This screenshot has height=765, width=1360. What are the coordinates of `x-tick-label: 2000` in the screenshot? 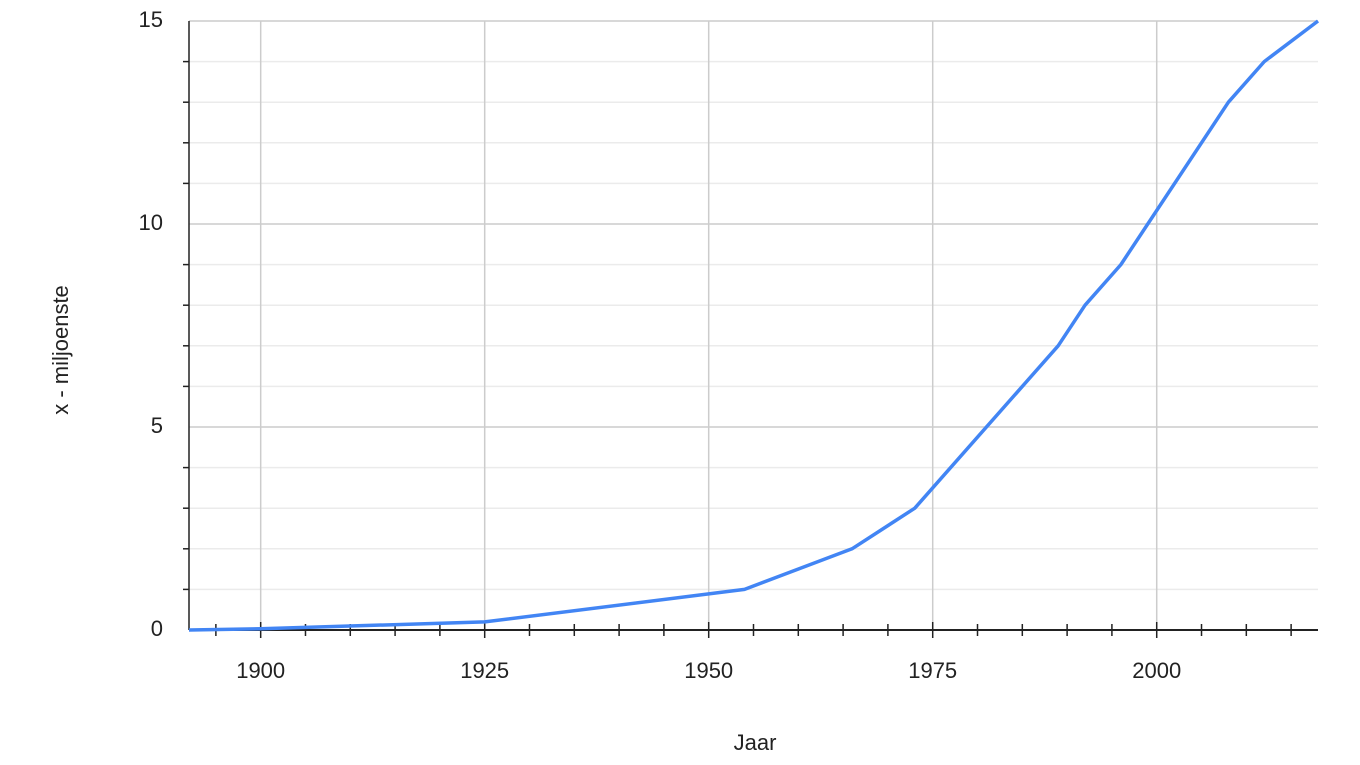 It's located at (1156, 670).